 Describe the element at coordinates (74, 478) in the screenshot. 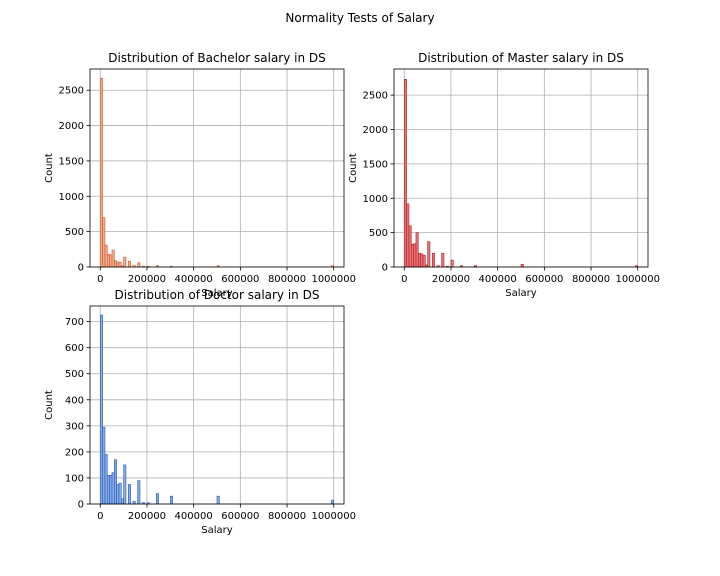

I see `y-tick-label: 100` at that location.